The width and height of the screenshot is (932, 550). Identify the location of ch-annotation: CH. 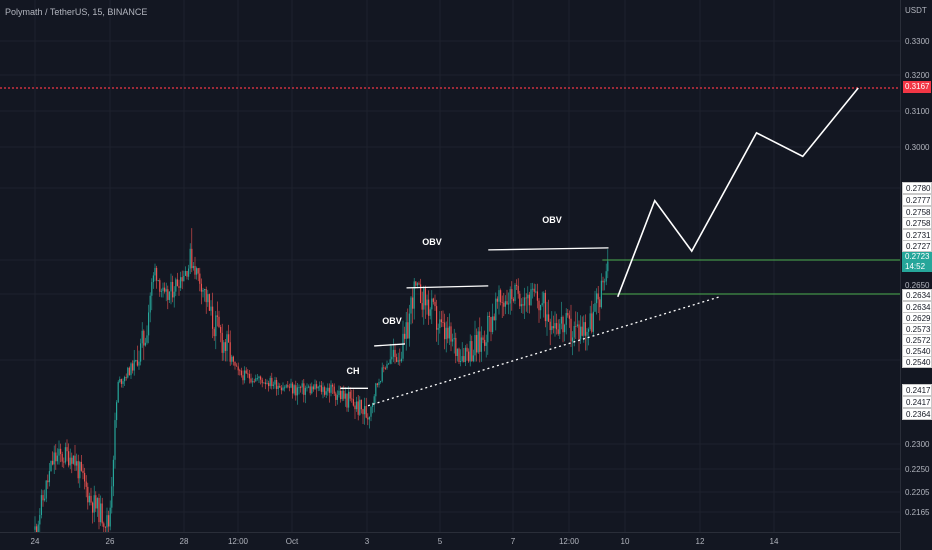
(353, 371).